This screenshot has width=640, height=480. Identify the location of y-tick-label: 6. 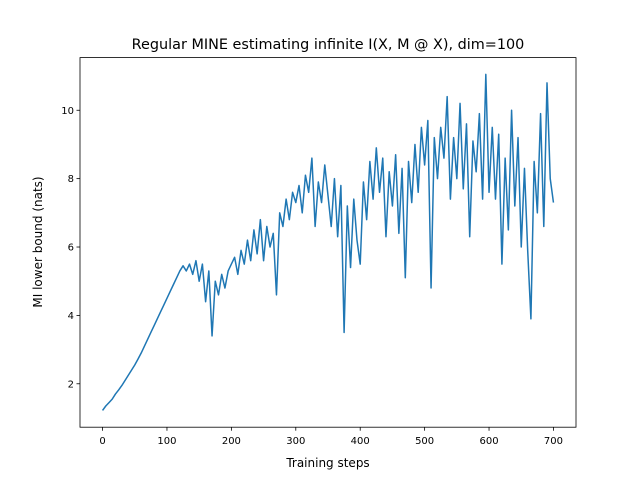
(71, 248).